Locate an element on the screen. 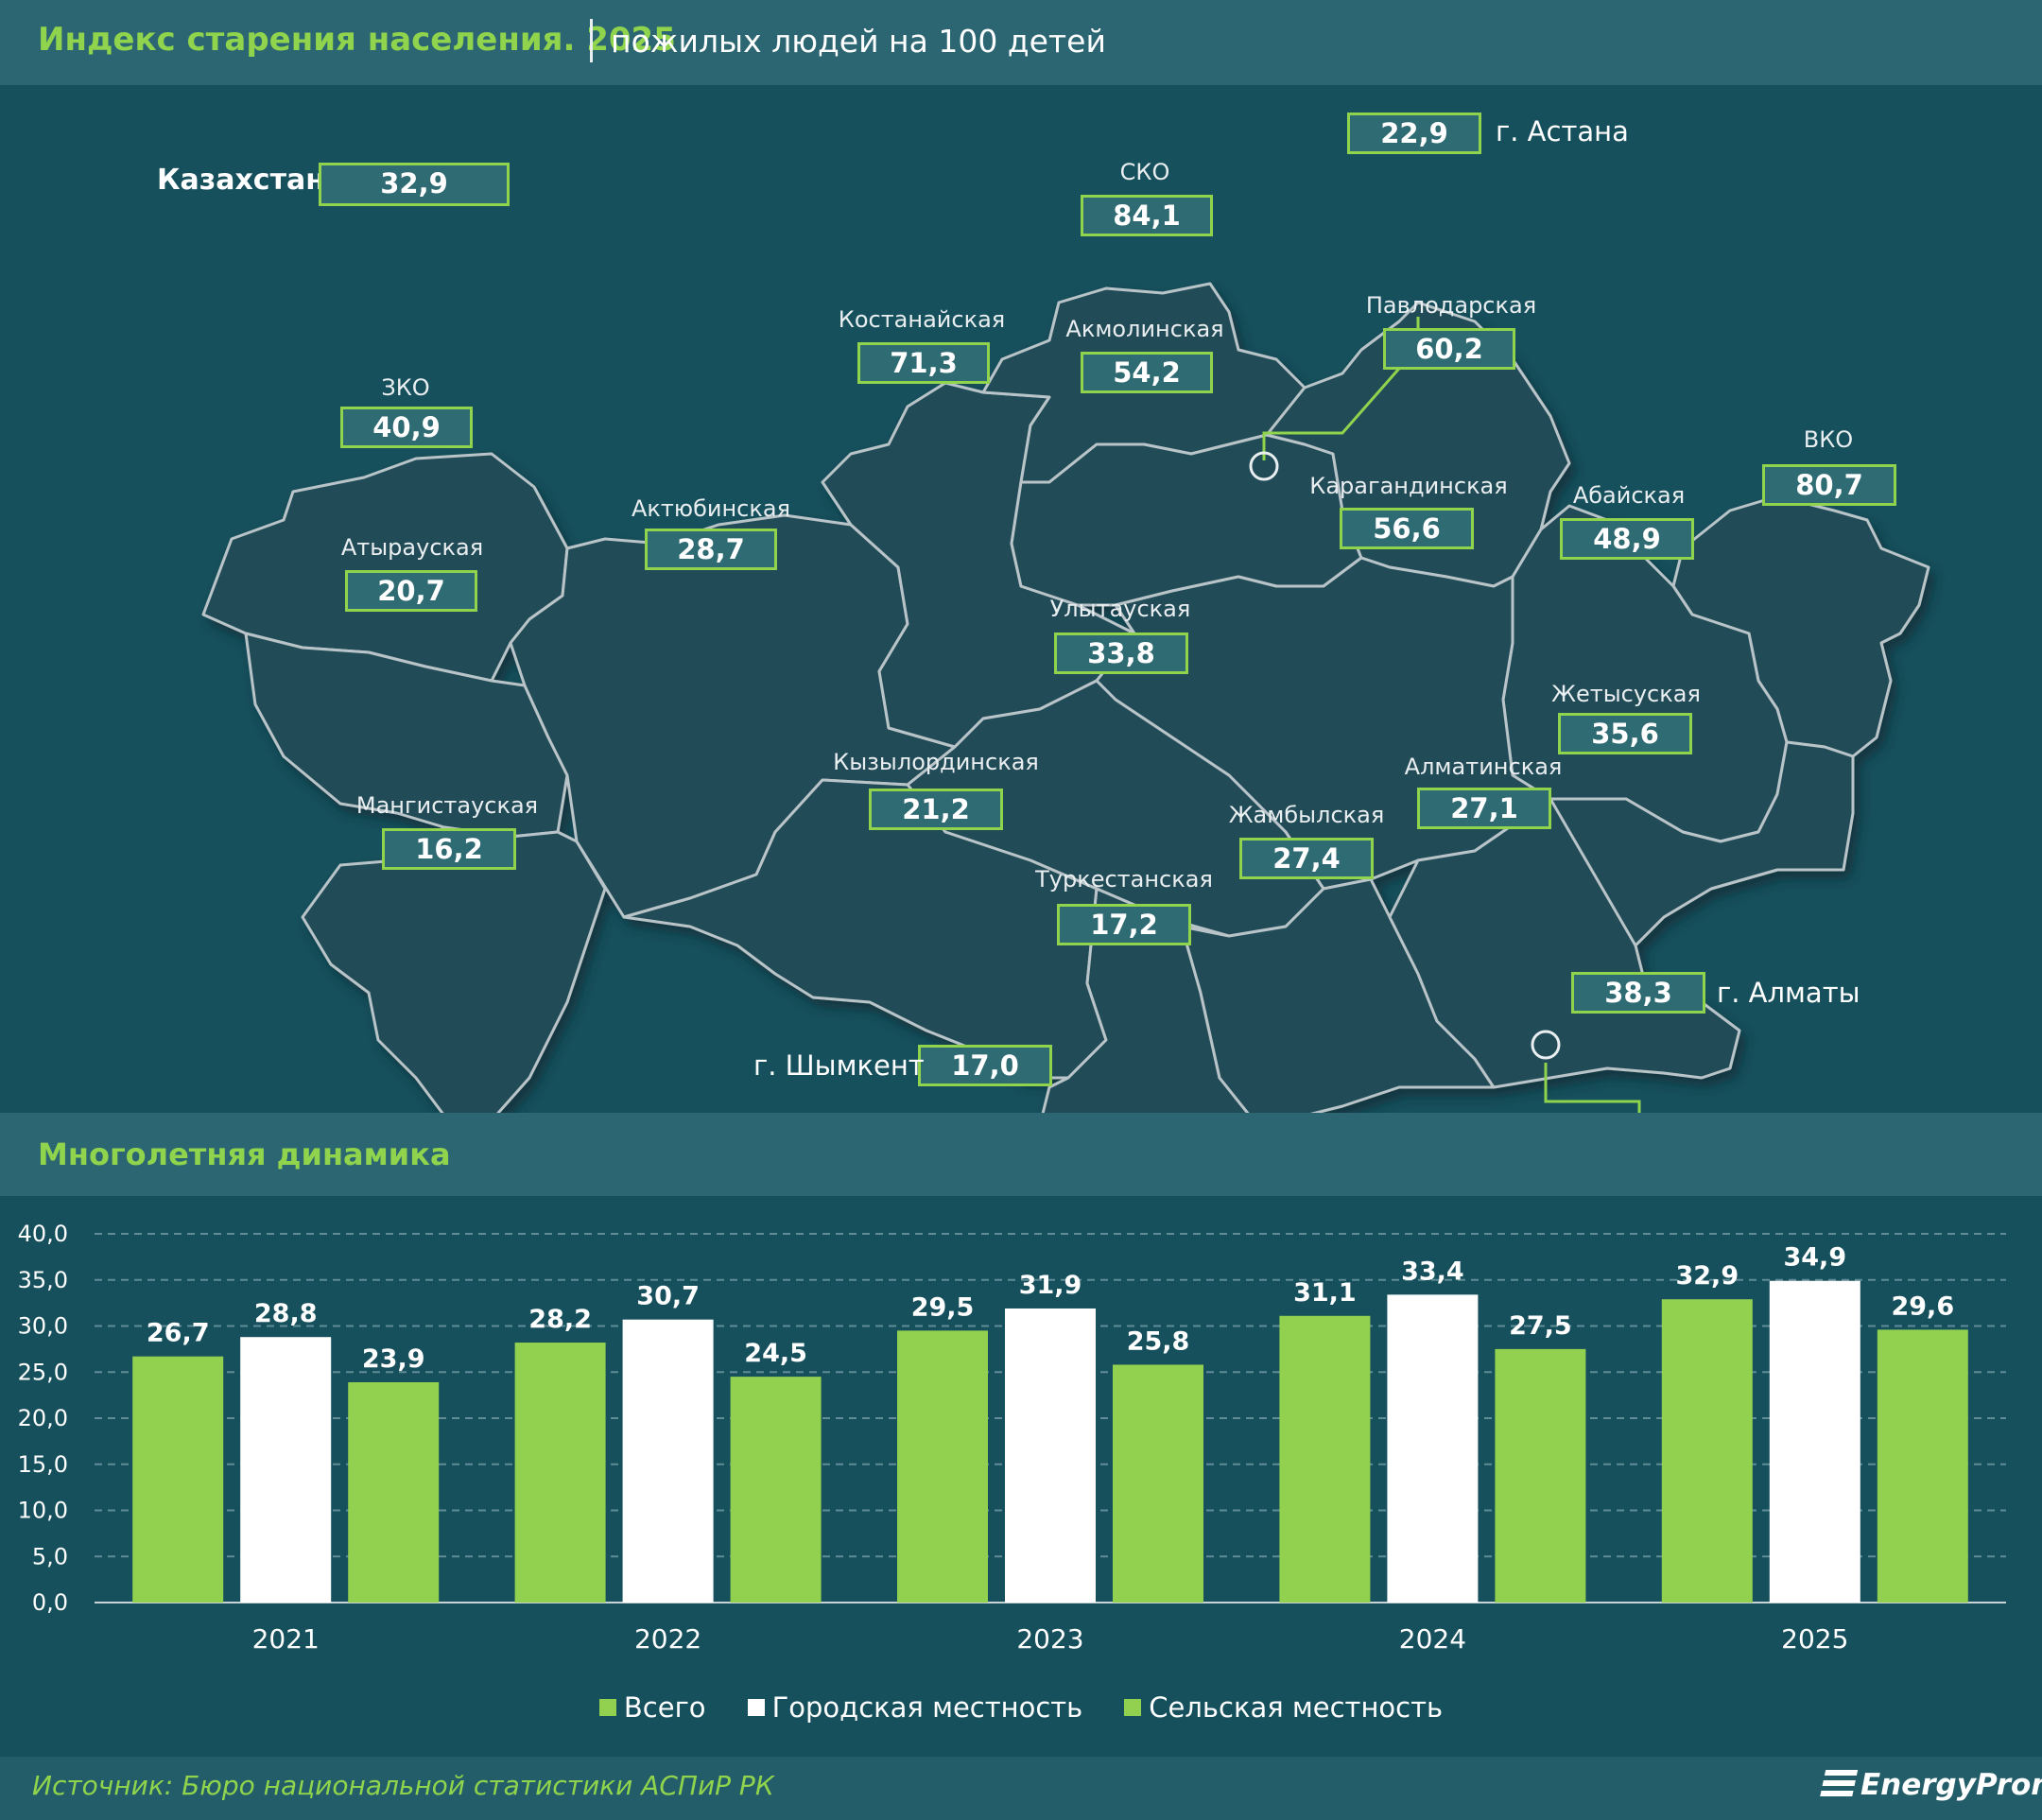 The height and width of the screenshot is (1820, 2042). y-tick-label: 15,0 is located at coordinates (43, 1464).